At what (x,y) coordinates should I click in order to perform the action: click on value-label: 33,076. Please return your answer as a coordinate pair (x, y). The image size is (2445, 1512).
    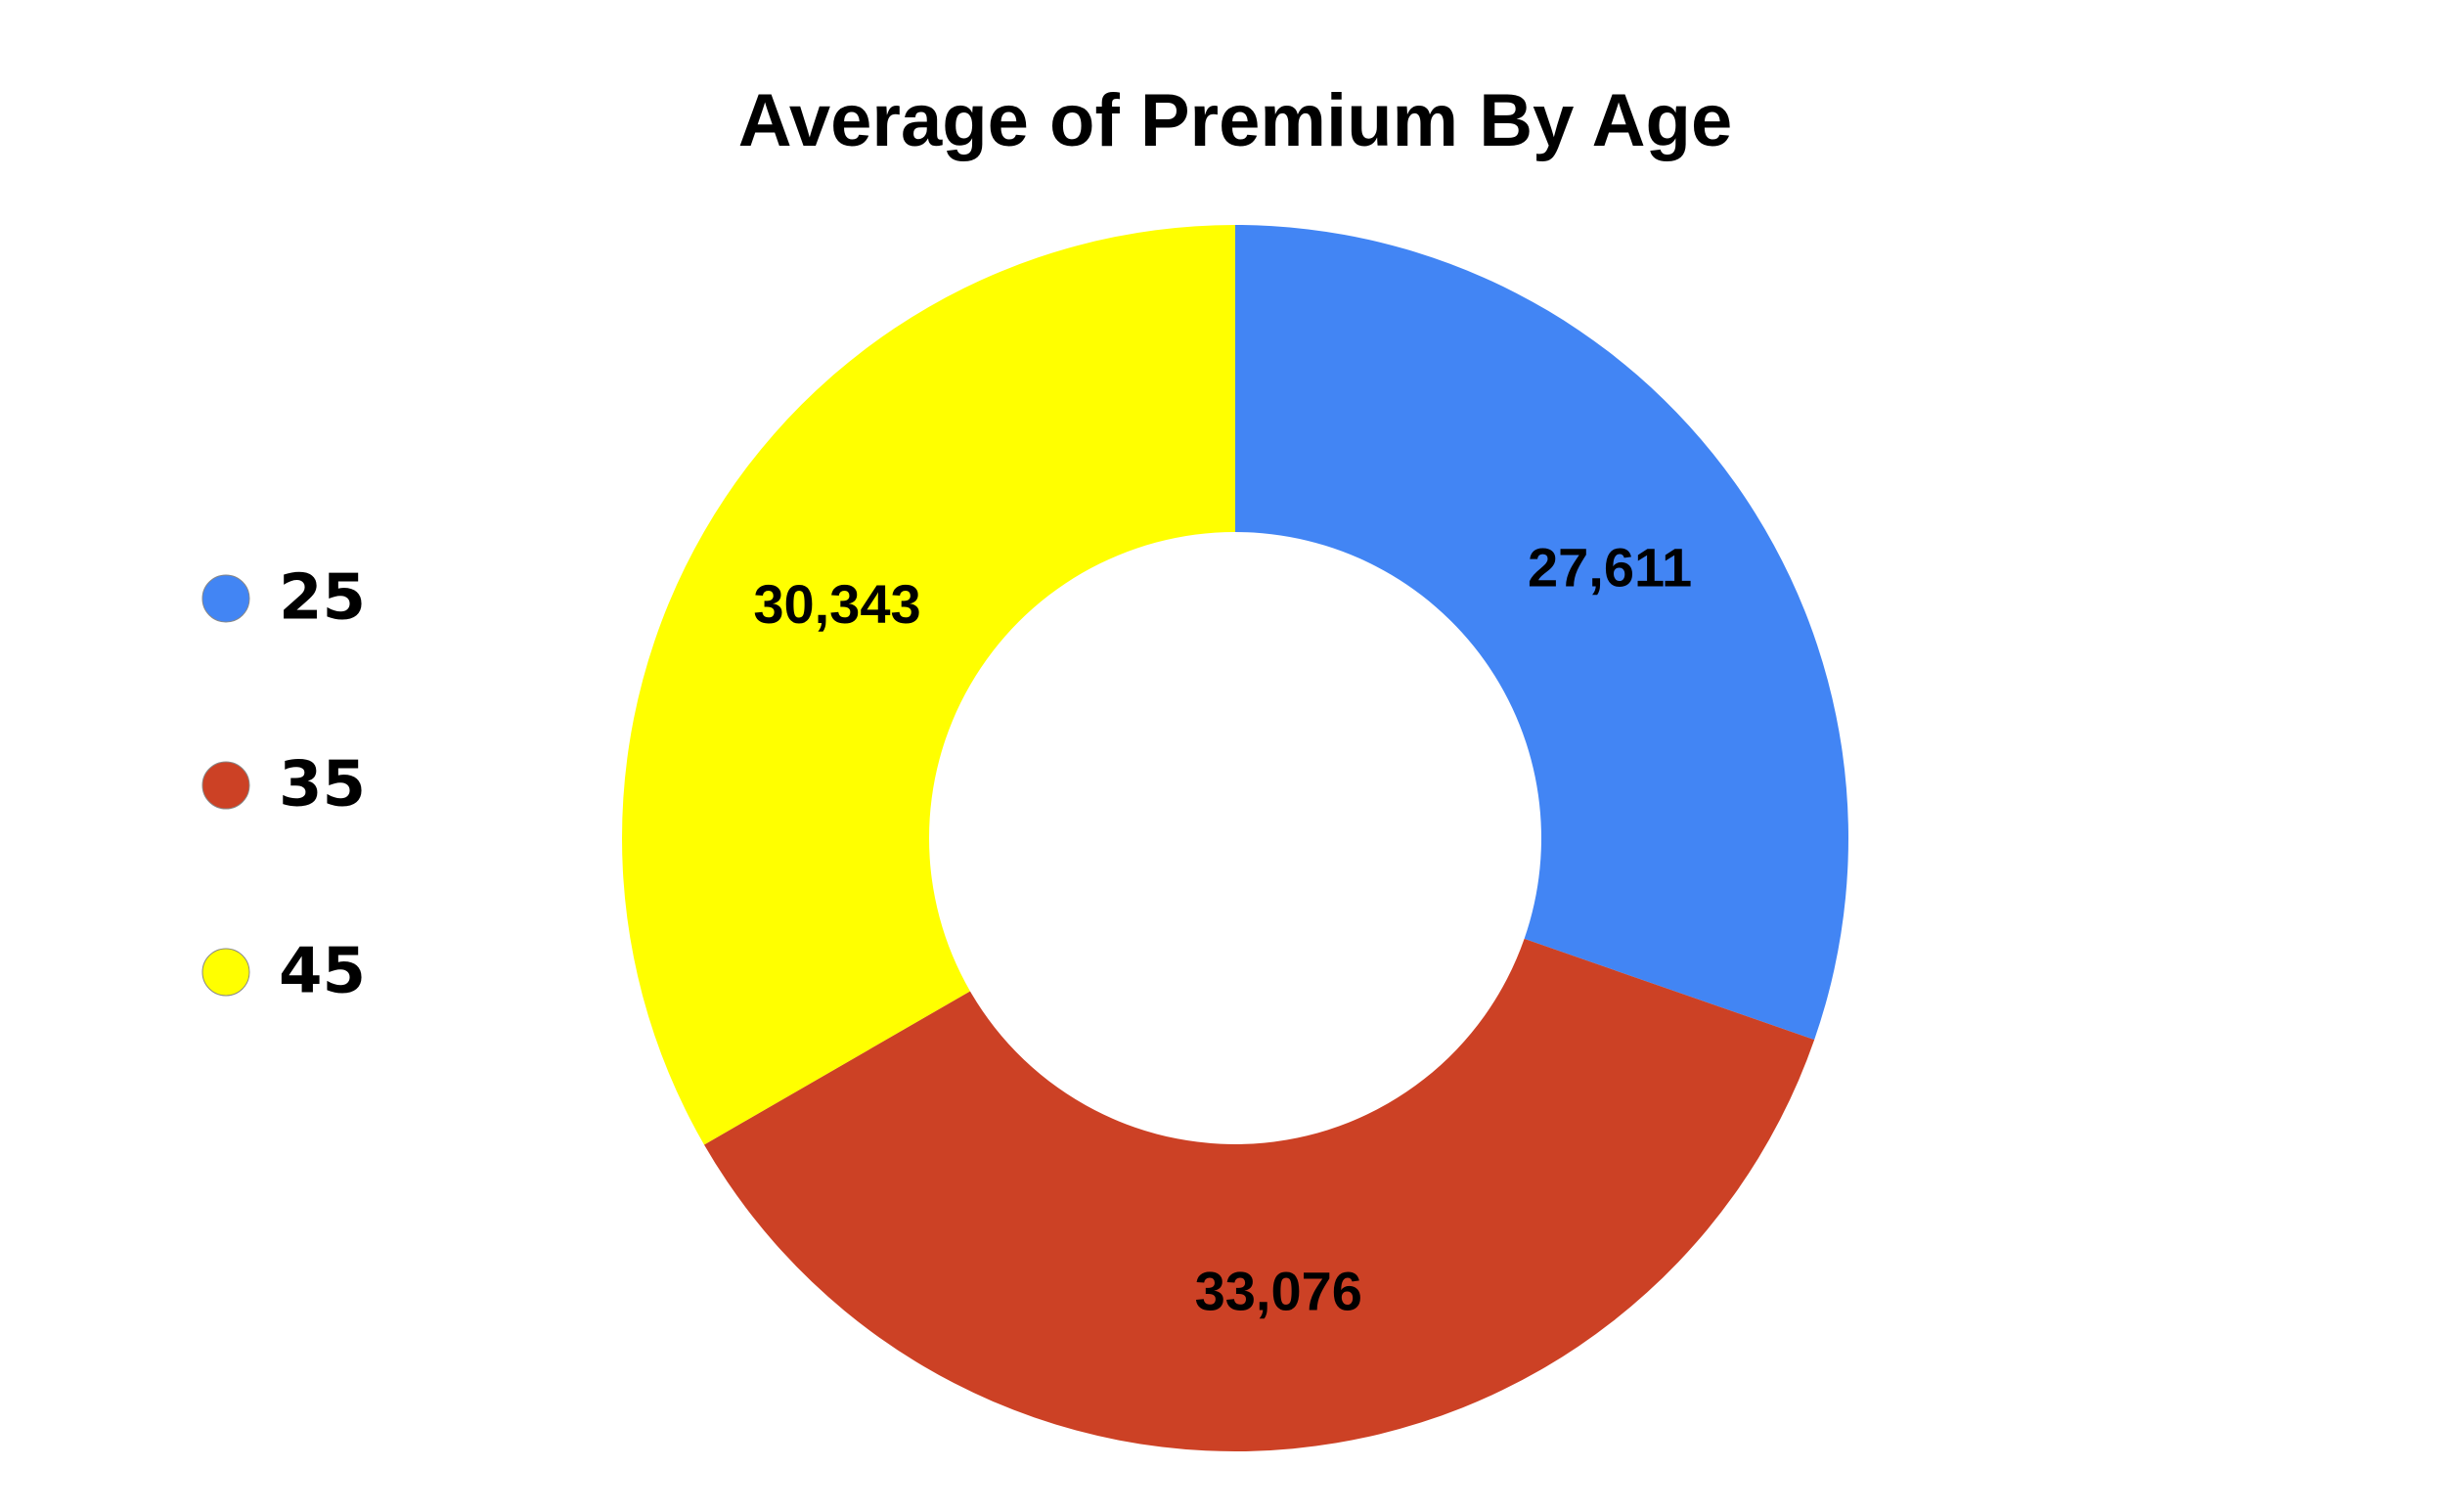
    Looking at the image, I should click on (1278, 1292).